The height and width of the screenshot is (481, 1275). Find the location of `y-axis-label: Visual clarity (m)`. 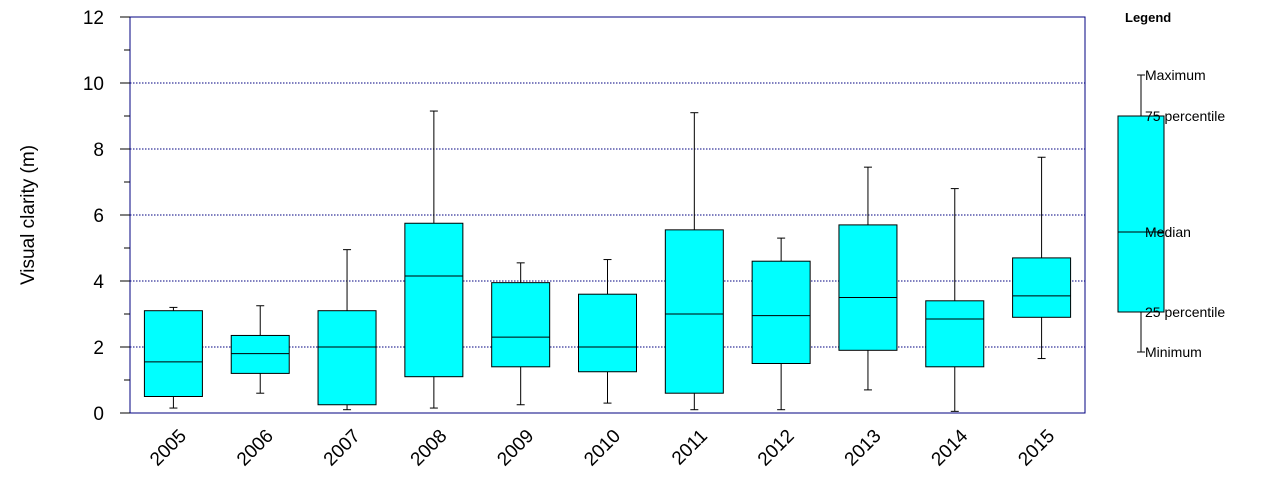

y-axis-label: Visual clarity (m) is located at coordinates (28, 215).